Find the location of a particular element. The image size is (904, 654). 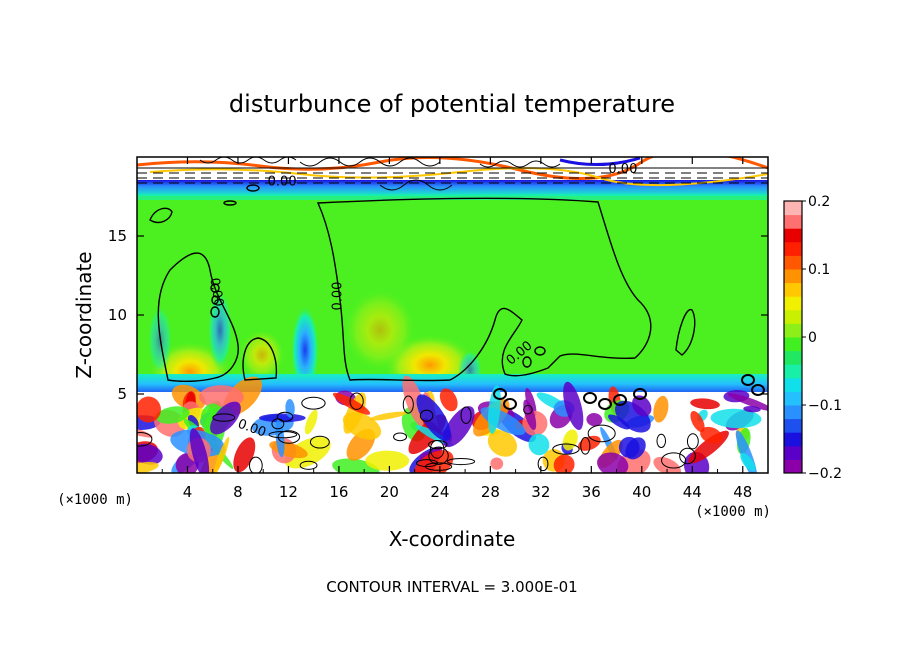

y-tick-label: 5 is located at coordinates (122, 394).